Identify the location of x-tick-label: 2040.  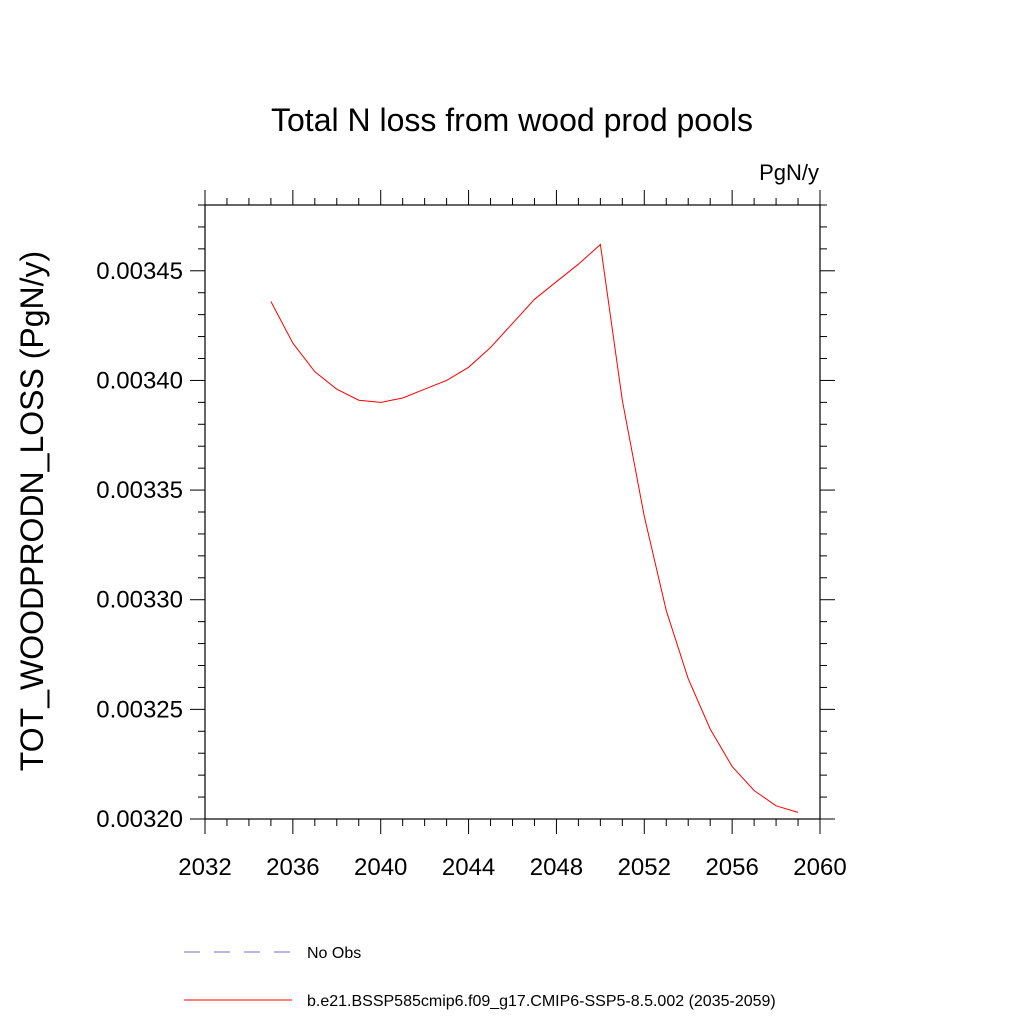
(380, 867).